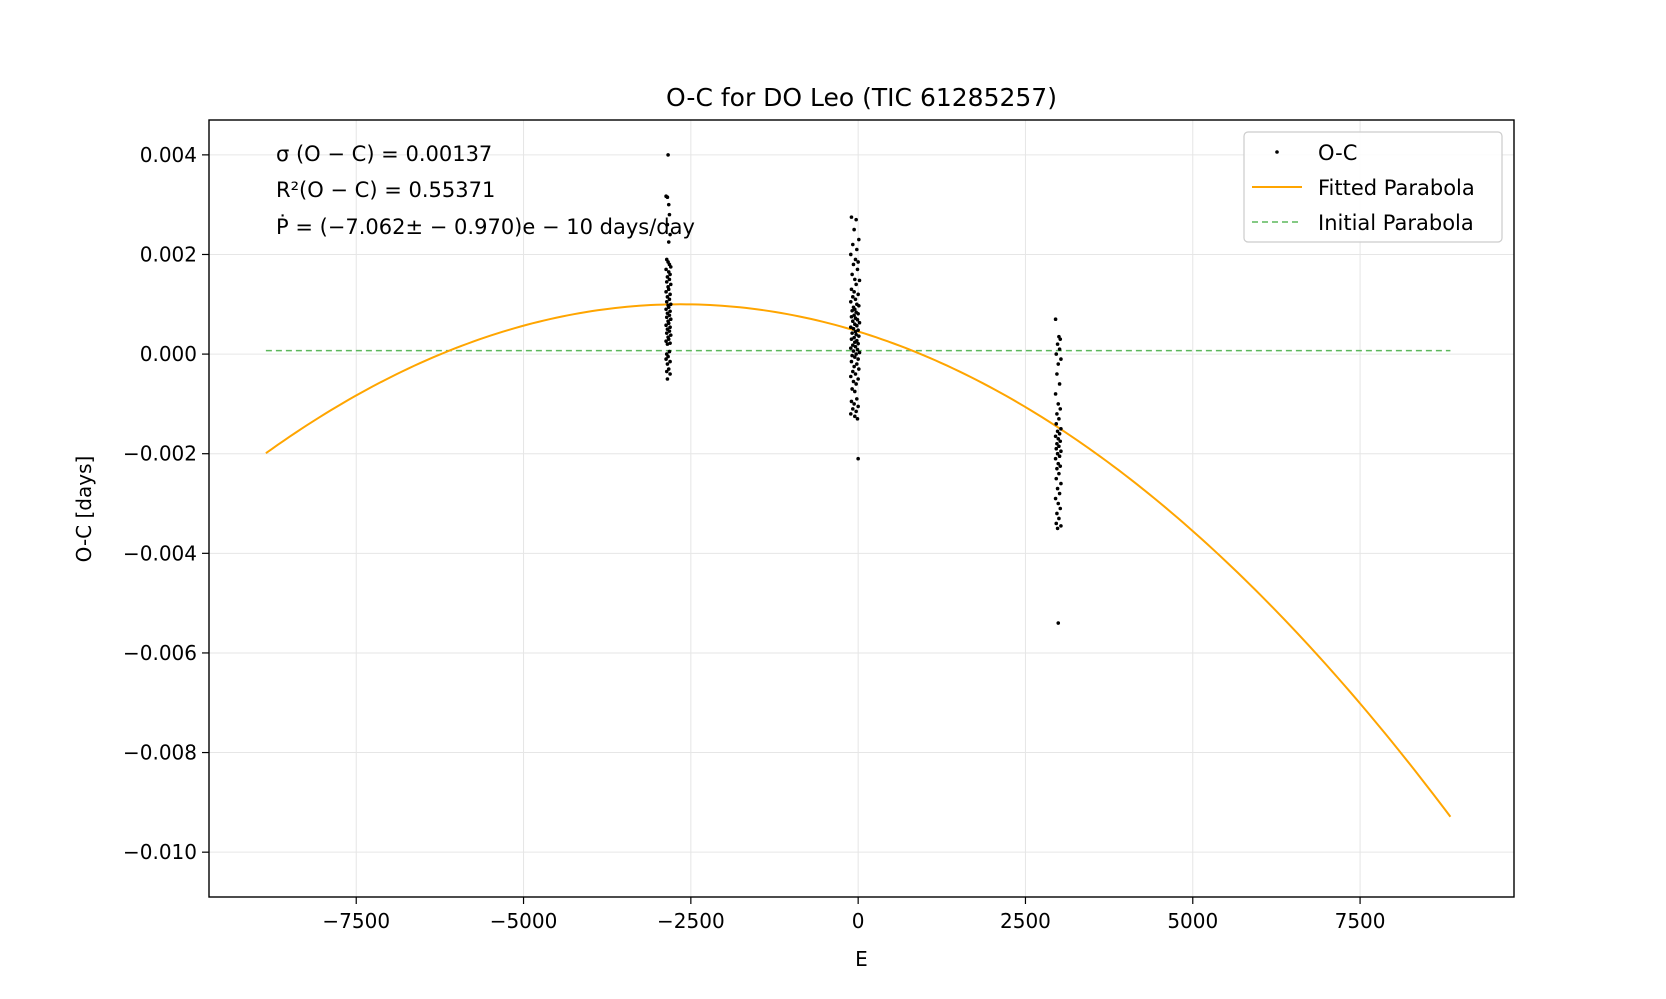 This screenshot has height=999, width=1666. Describe the element at coordinates (861, 97) in the screenshot. I see `chart-title: O-C for DO Leo (TIC 61285257)` at that location.